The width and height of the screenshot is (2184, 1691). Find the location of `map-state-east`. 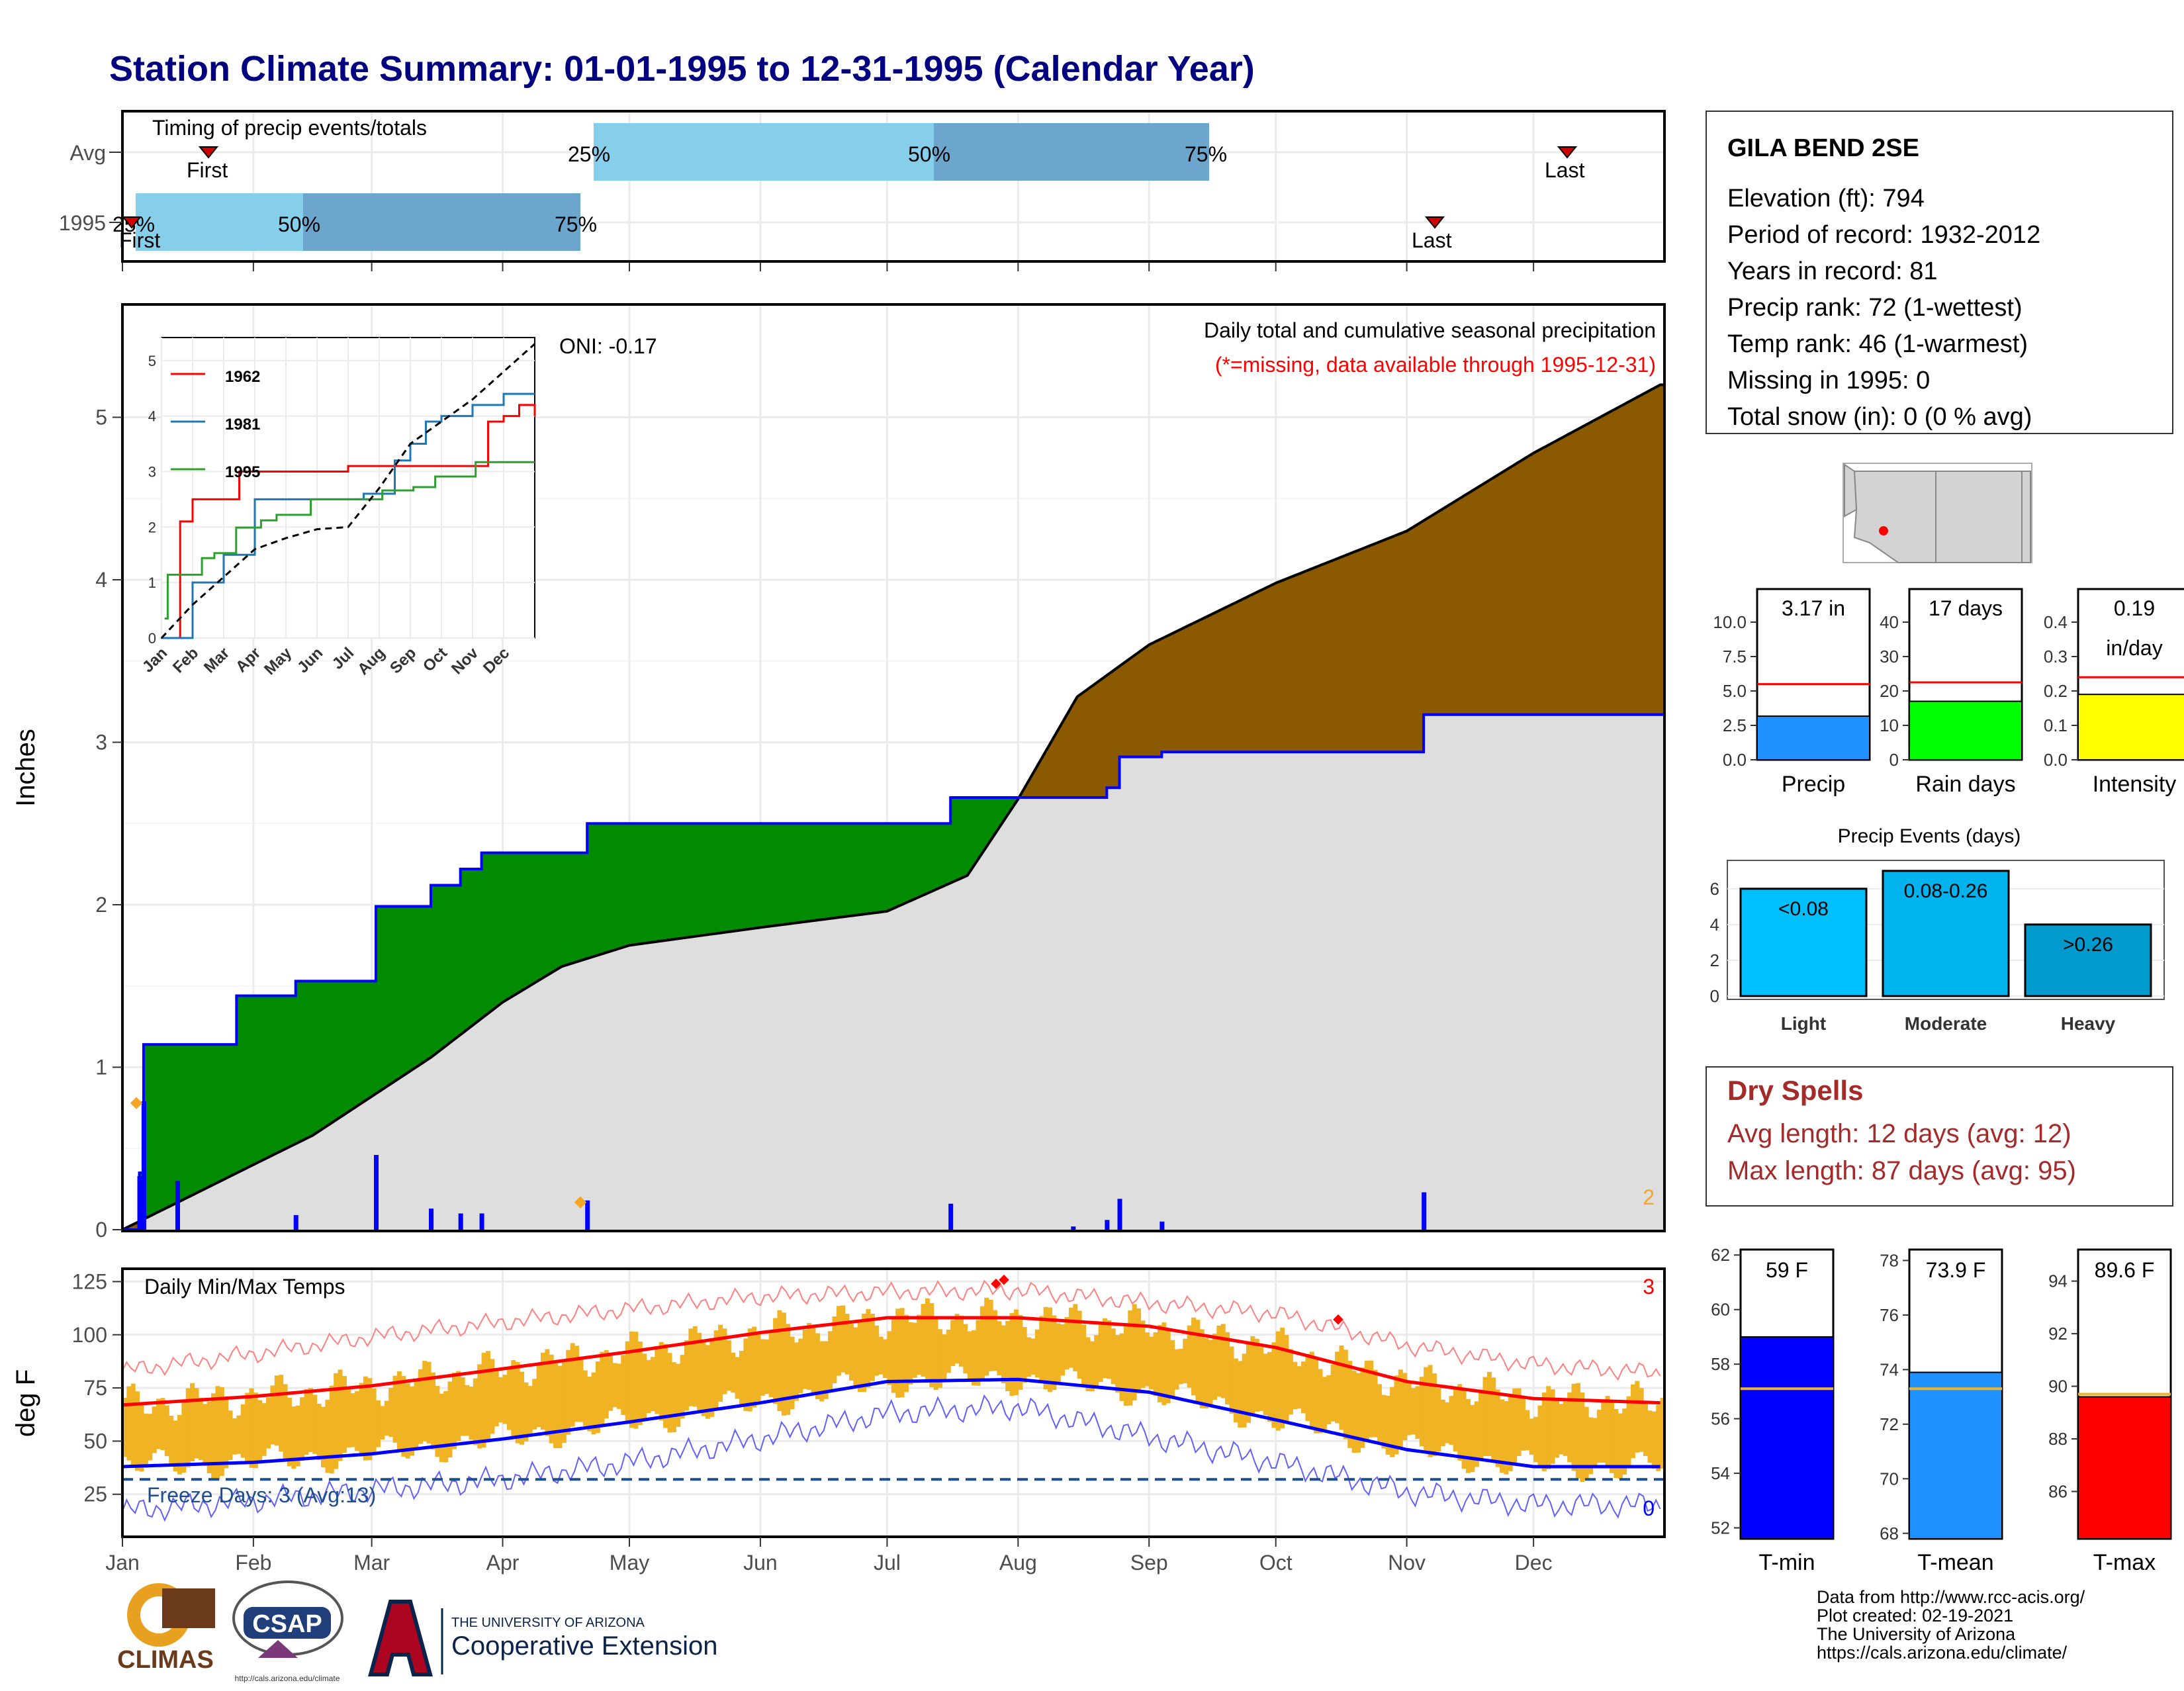

map-state-east is located at coordinates (2026, 517).